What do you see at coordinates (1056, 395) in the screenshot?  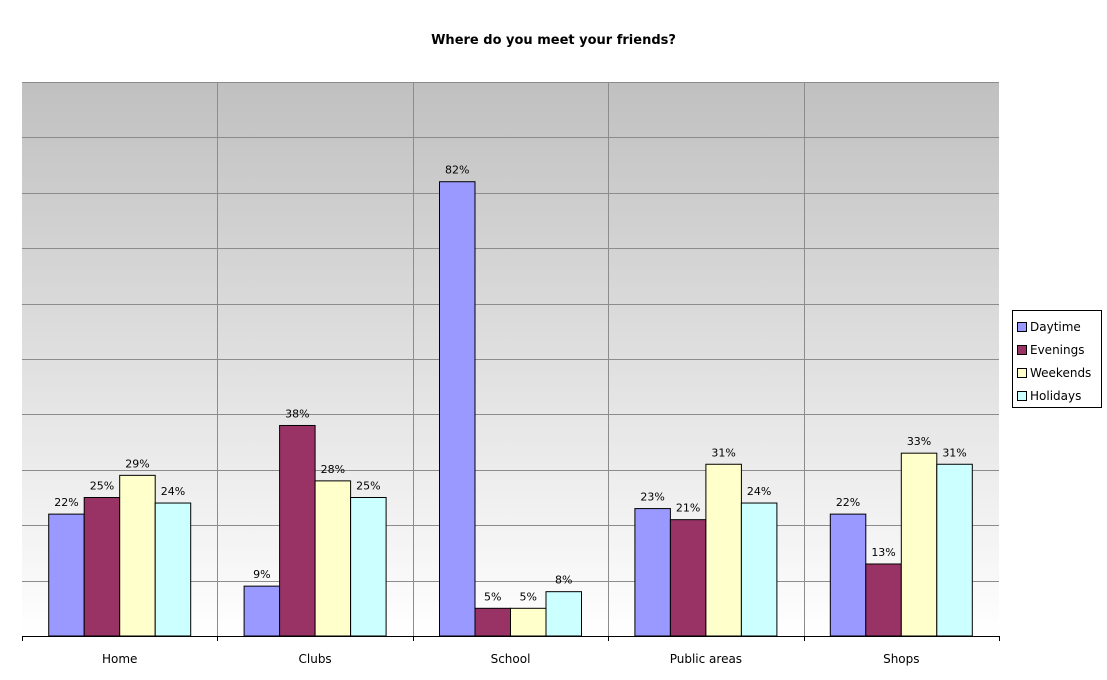 I see `legend-label: Holidays` at bounding box center [1056, 395].